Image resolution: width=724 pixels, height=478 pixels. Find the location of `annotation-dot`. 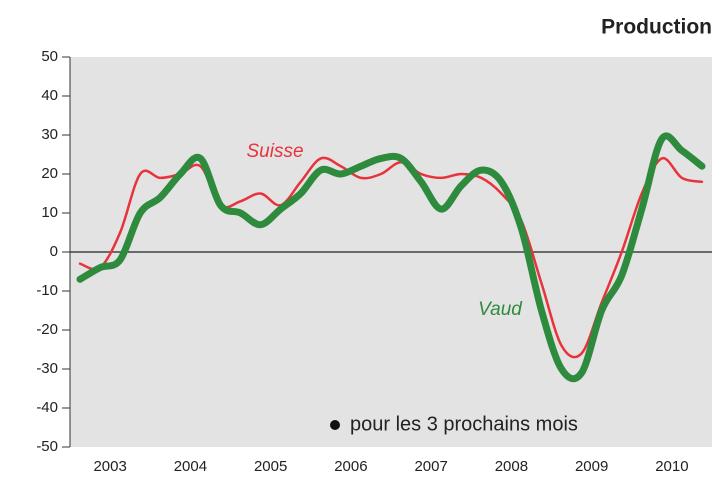

annotation-dot is located at coordinates (335, 425).